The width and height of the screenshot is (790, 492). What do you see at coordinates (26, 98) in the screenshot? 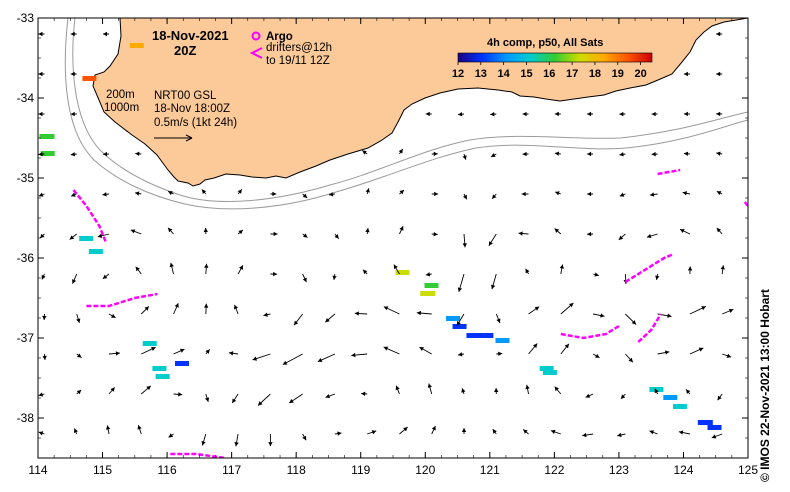
I see `lat-tick-label: -34` at bounding box center [26, 98].